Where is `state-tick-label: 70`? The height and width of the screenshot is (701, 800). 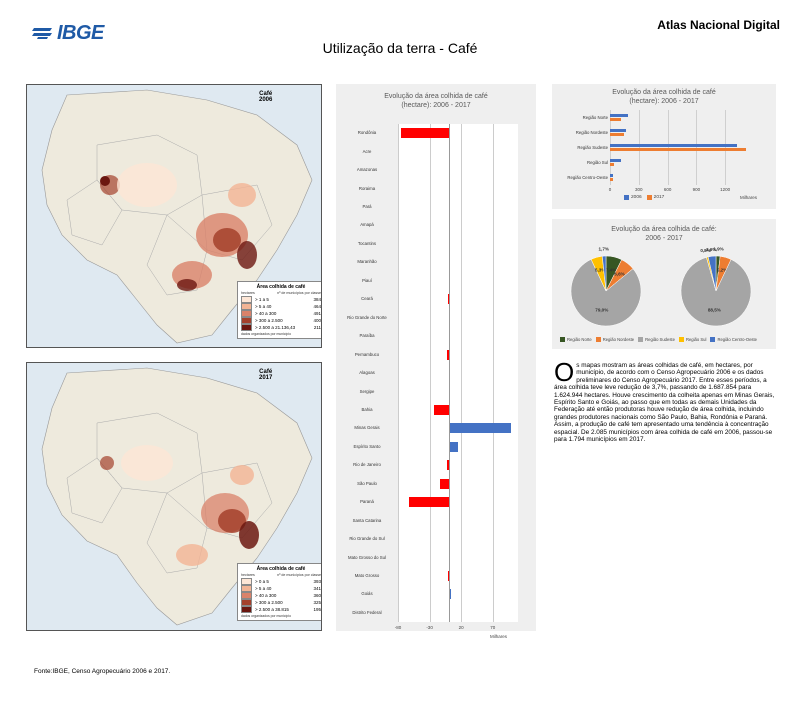 state-tick-label: 70 is located at coordinates (493, 628).